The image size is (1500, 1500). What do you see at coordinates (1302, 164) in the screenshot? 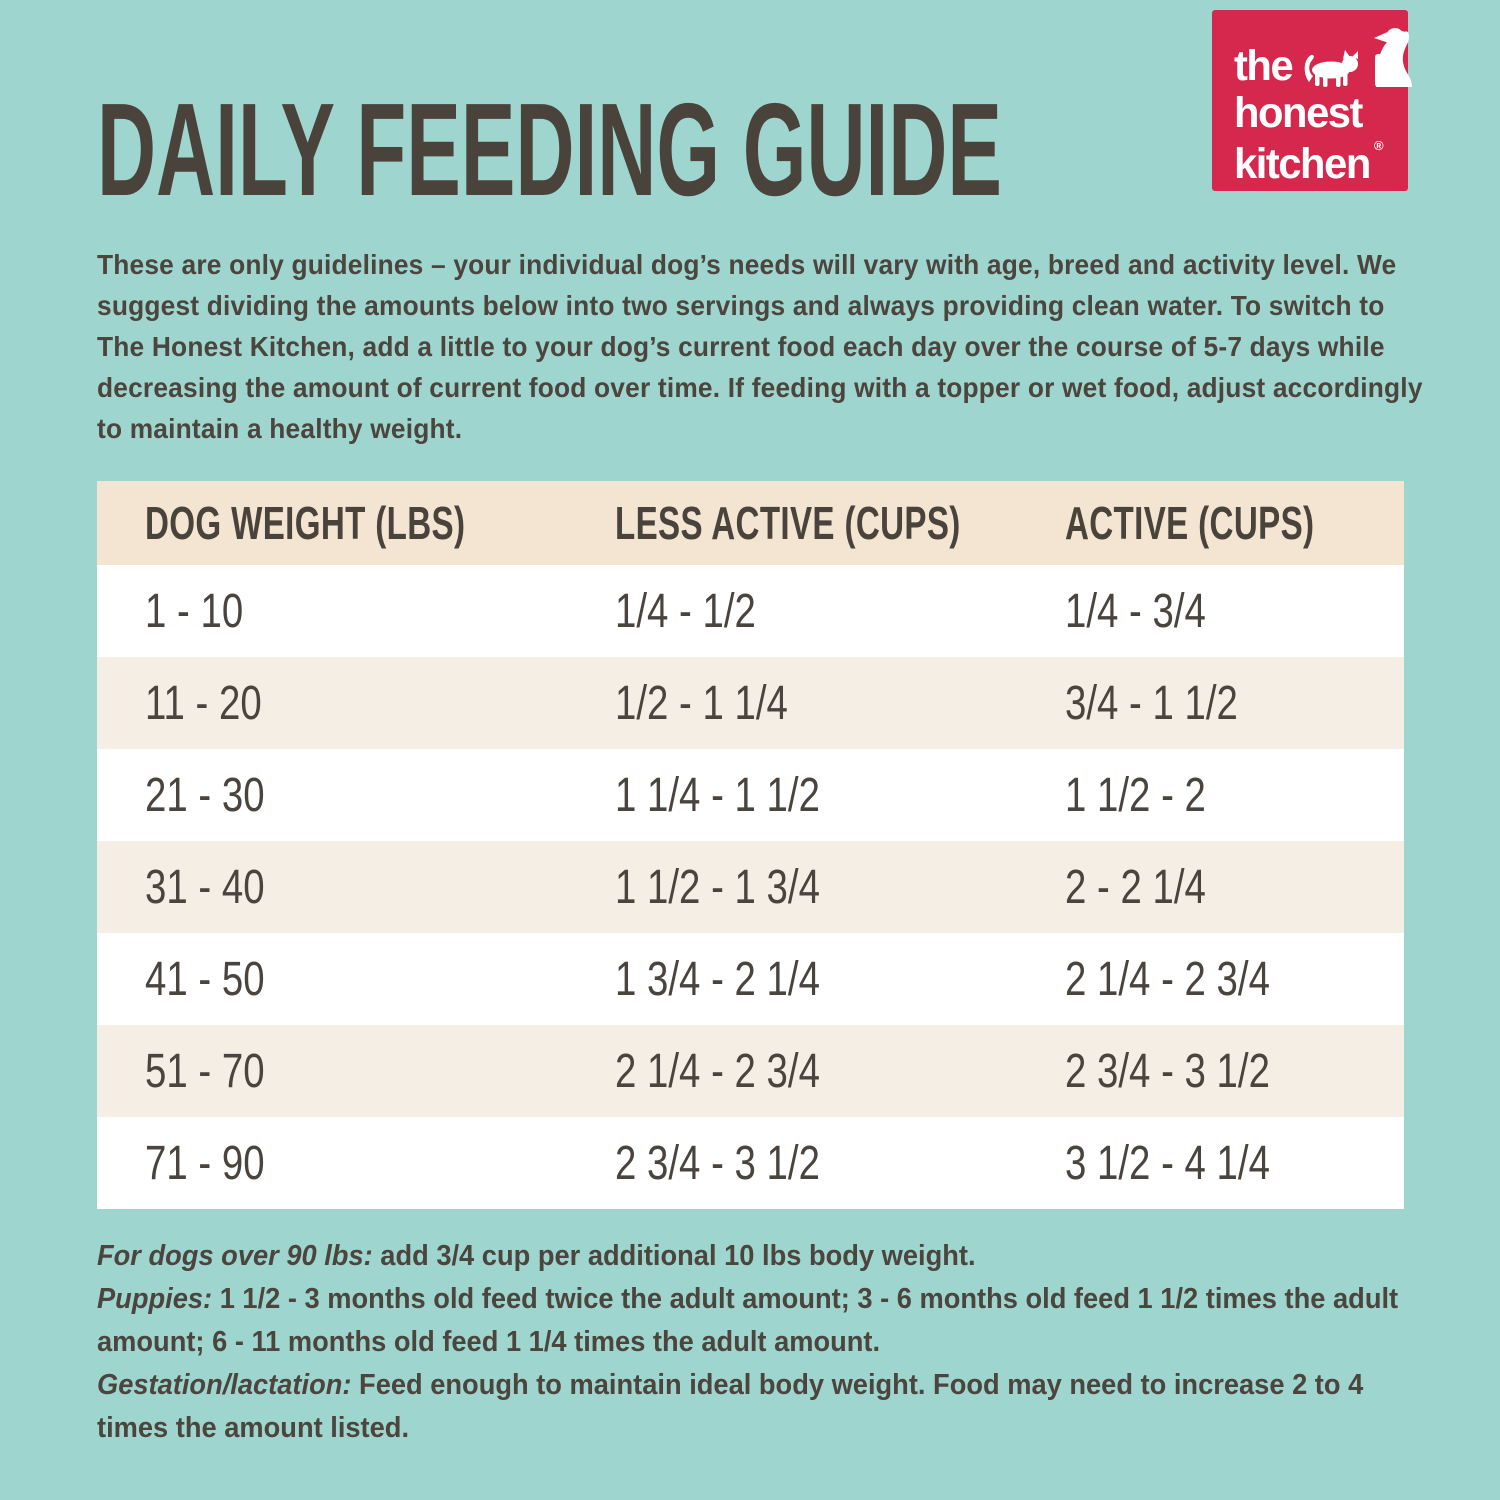
I see `logo-word-kitchen: kitchen` at bounding box center [1302, 164].